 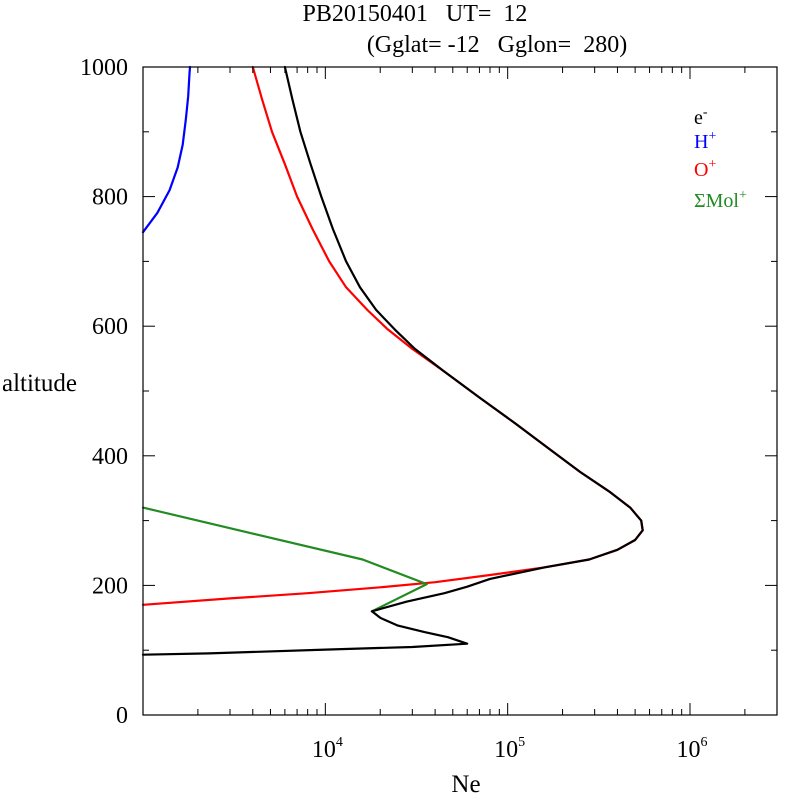 I want to click on y-tick-label: 200, so click(x=110, y=586).